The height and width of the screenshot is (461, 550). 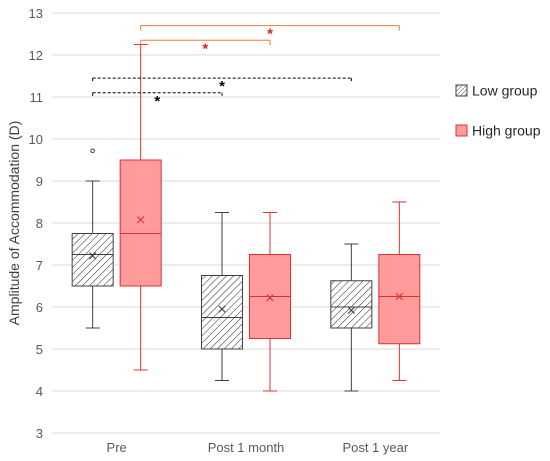 What do you see at coordinates (505, 91) in the screenshot?
I see `legend-label: Low group` at bounding box center [505, 91].